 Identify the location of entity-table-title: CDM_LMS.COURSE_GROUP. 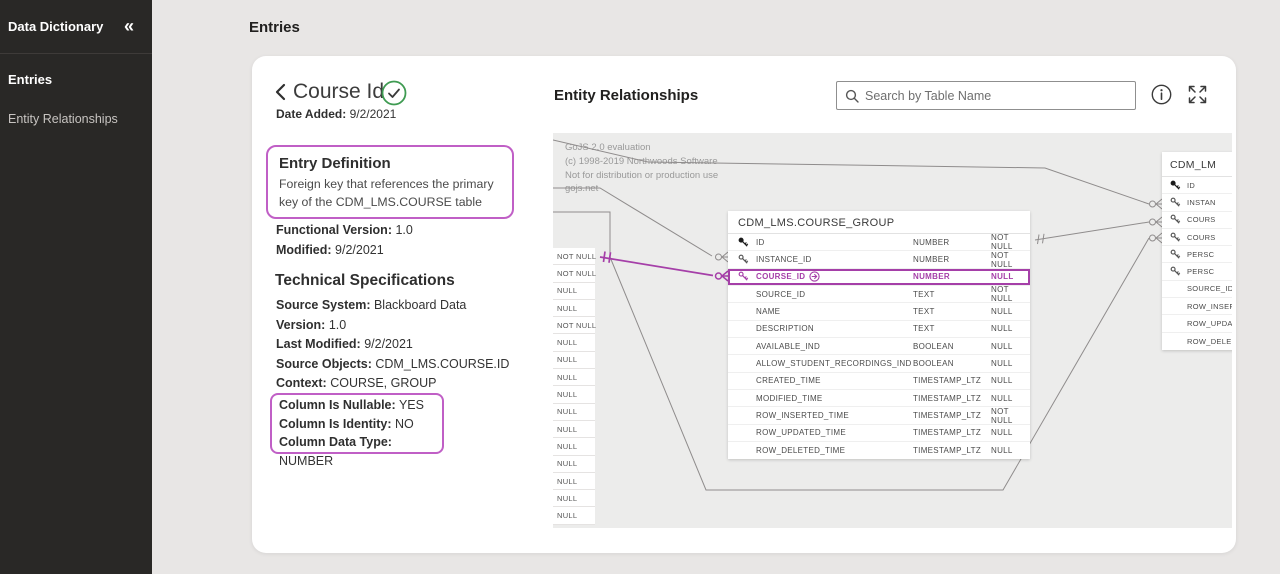
(879, 222).